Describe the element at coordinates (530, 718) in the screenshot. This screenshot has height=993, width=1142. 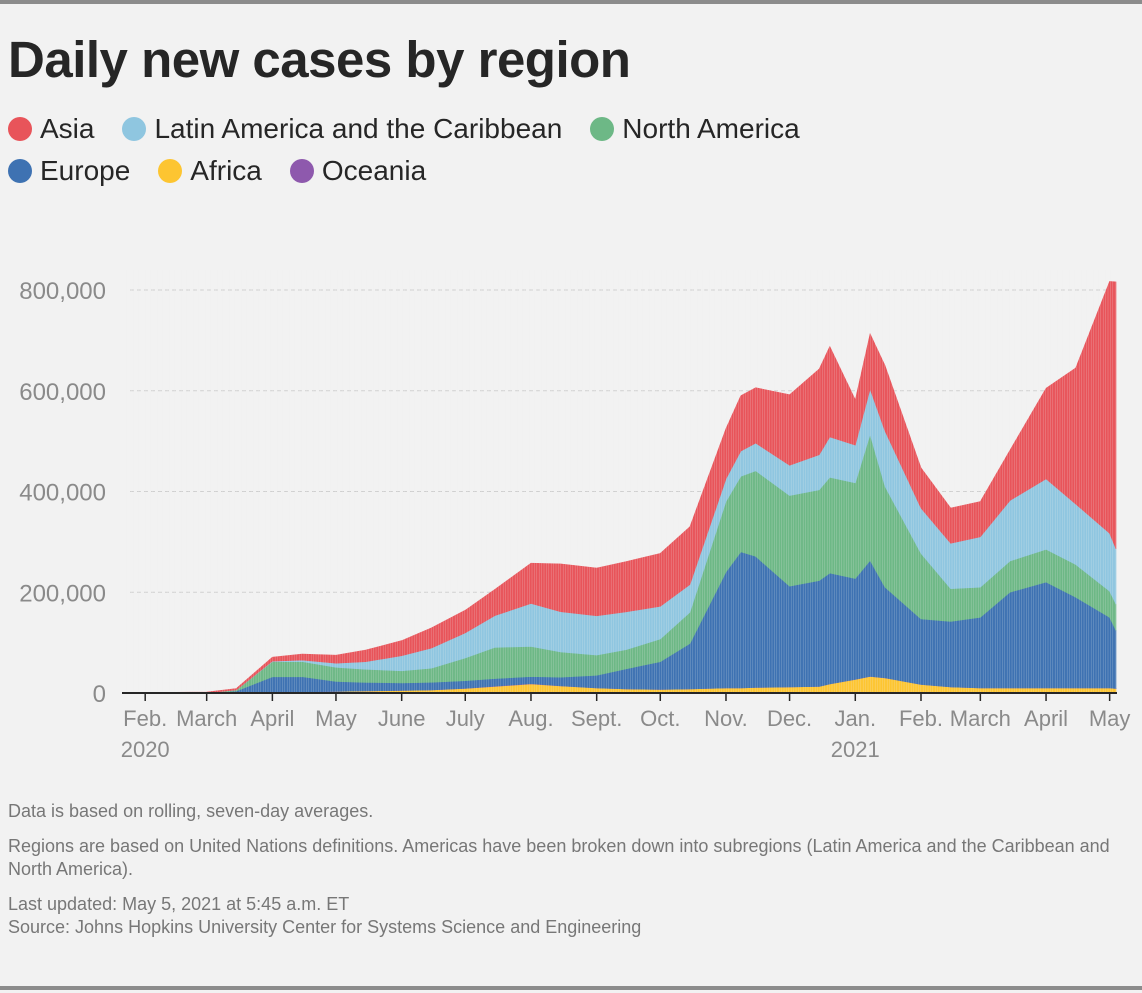
I see `x-tick-label: Aug.` at that location.